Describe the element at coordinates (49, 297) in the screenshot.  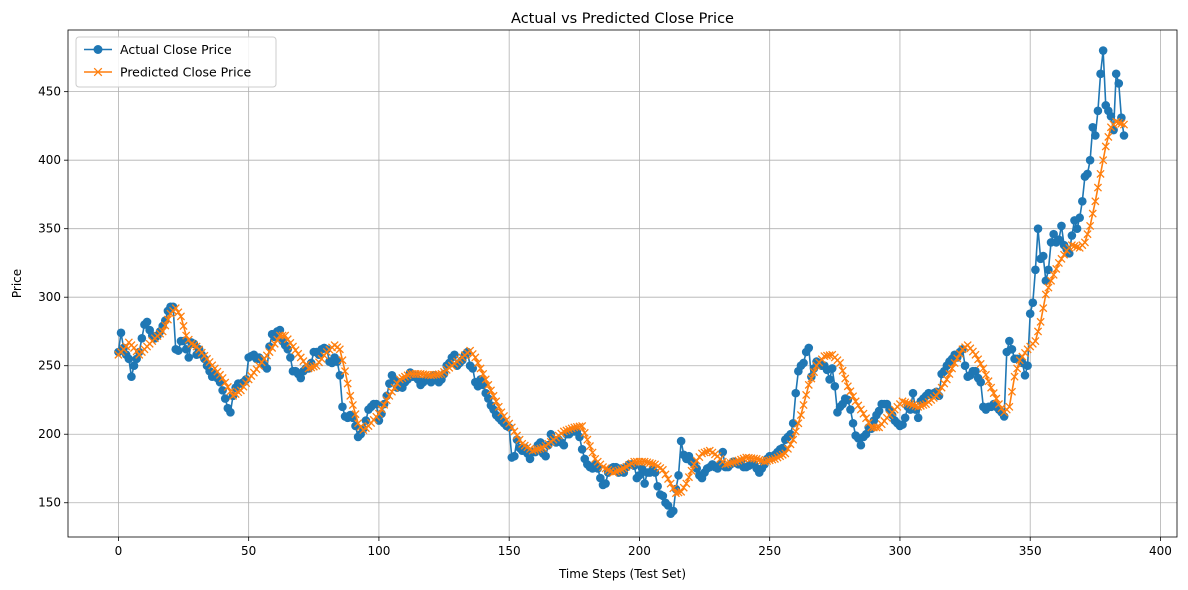
I see `y-tick-label: 300` at that location.